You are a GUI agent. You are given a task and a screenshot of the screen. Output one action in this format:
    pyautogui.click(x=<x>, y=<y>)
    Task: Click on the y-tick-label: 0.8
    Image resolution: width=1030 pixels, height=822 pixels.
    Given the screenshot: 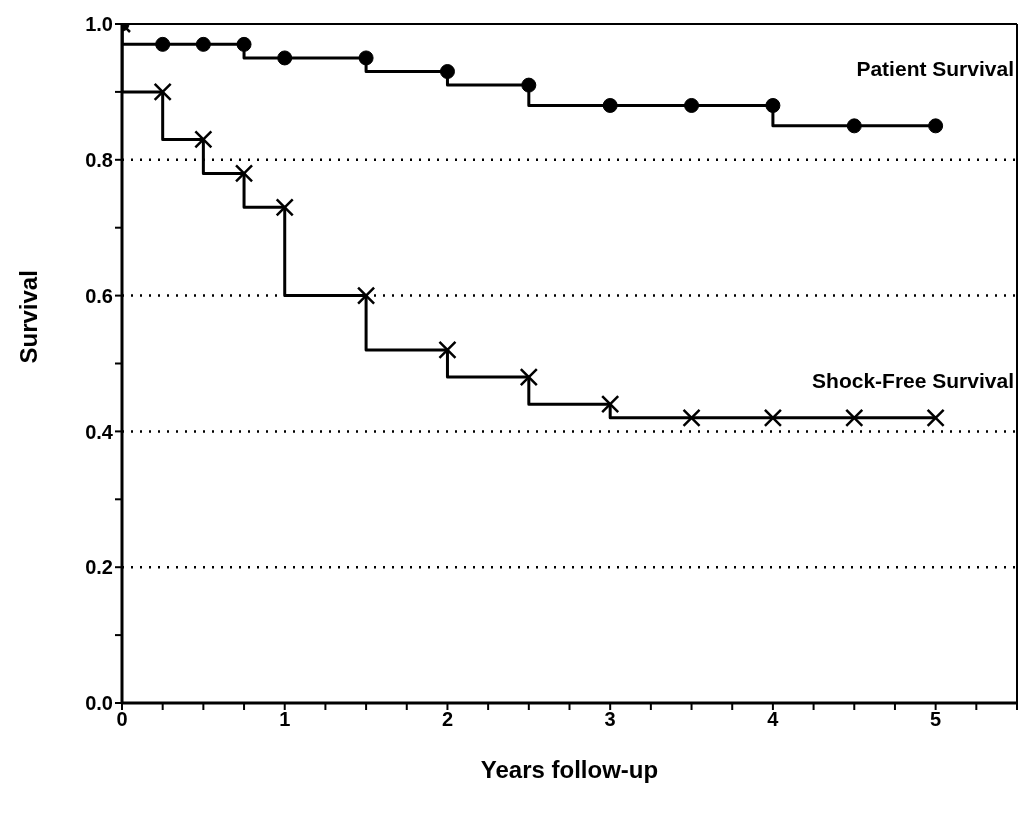 What is the action you would take?
    pyautogui.click(x=99, y=159)
    